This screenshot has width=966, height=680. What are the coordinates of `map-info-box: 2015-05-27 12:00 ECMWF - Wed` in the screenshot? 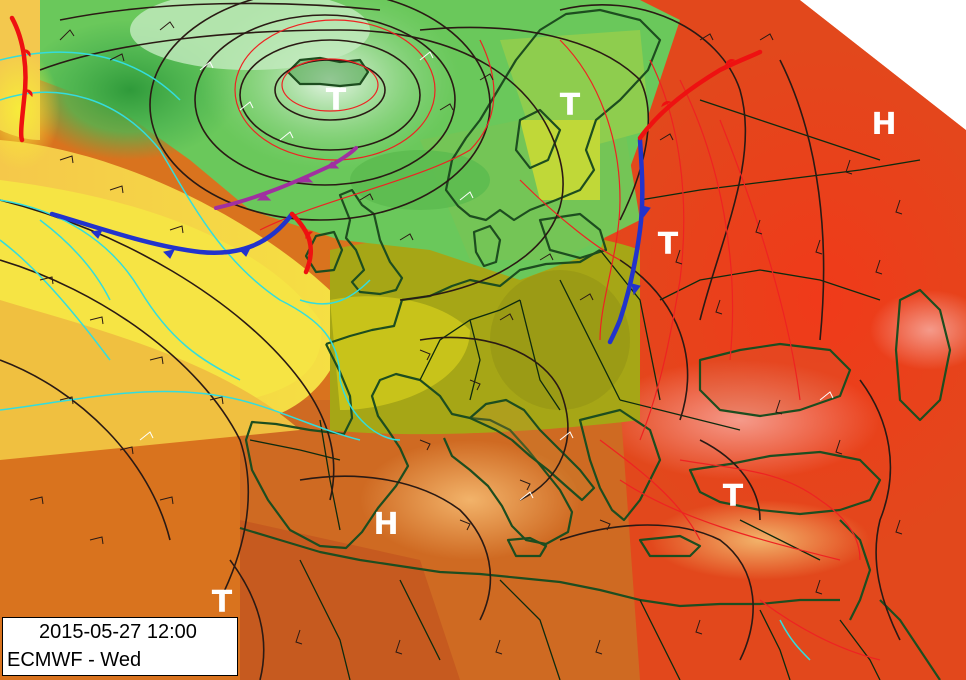 It's located at (120, 646).